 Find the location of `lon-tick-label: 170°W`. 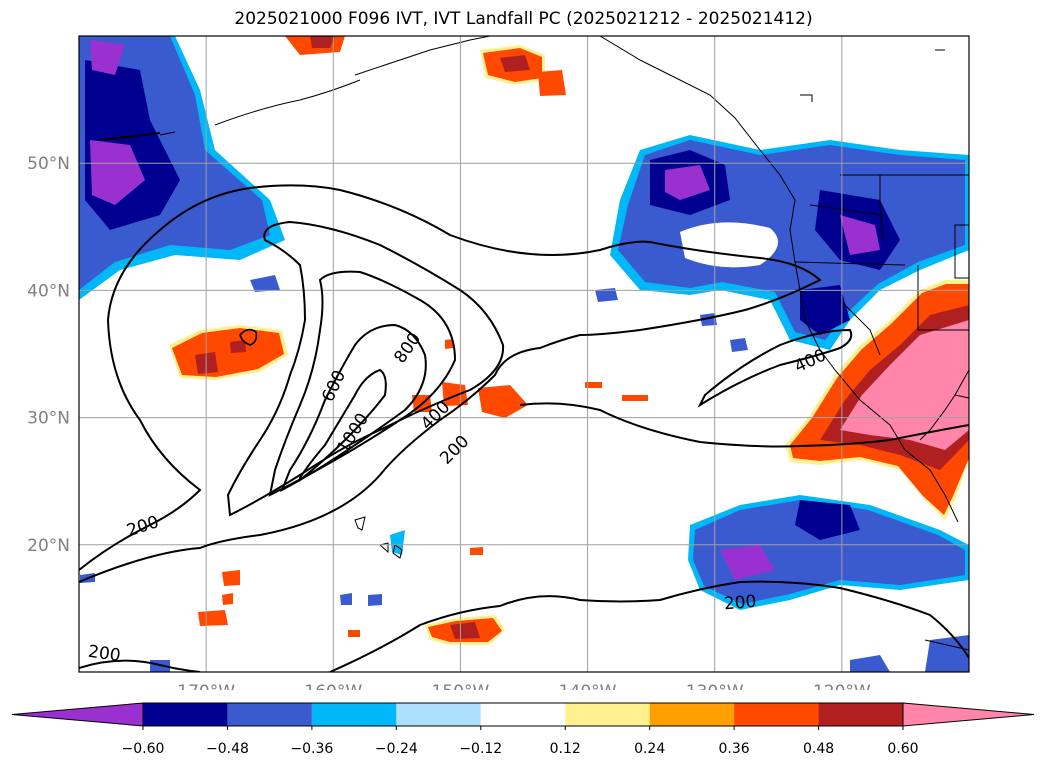

lon-tick-label: 170°W is located at coordinates (206, 686).